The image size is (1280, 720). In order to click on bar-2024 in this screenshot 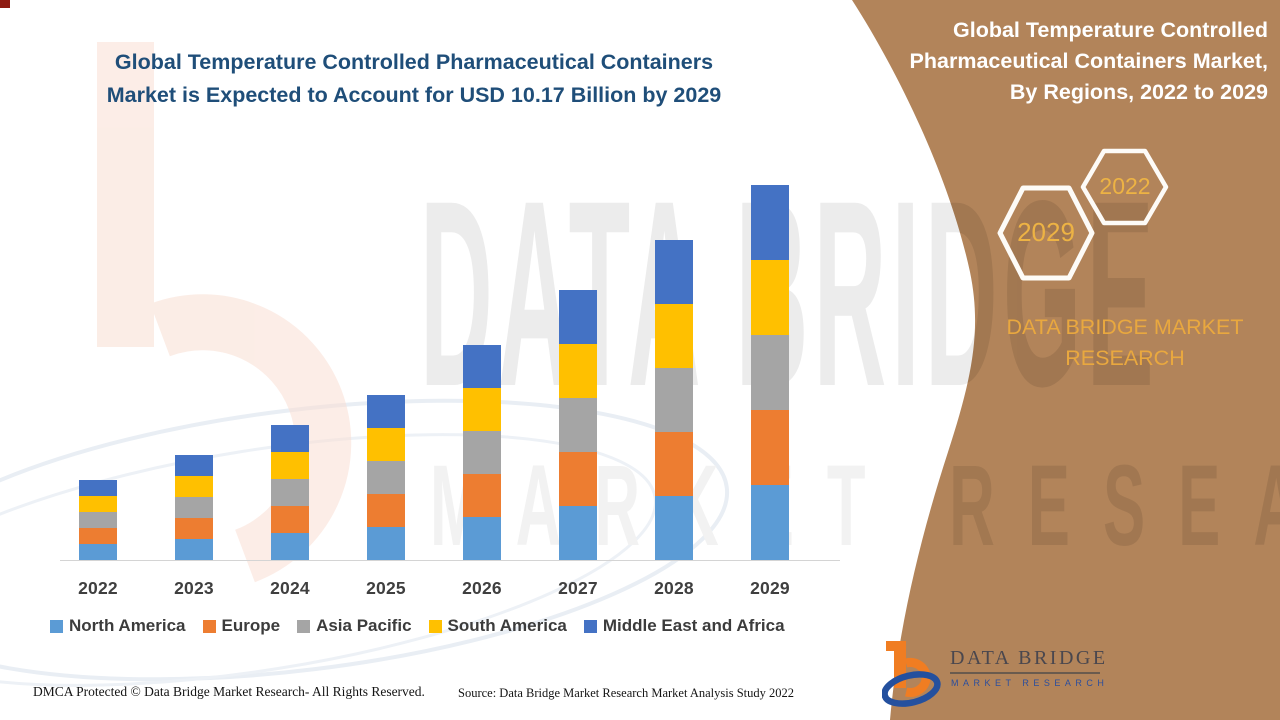, I will do `click(290, 492)`.